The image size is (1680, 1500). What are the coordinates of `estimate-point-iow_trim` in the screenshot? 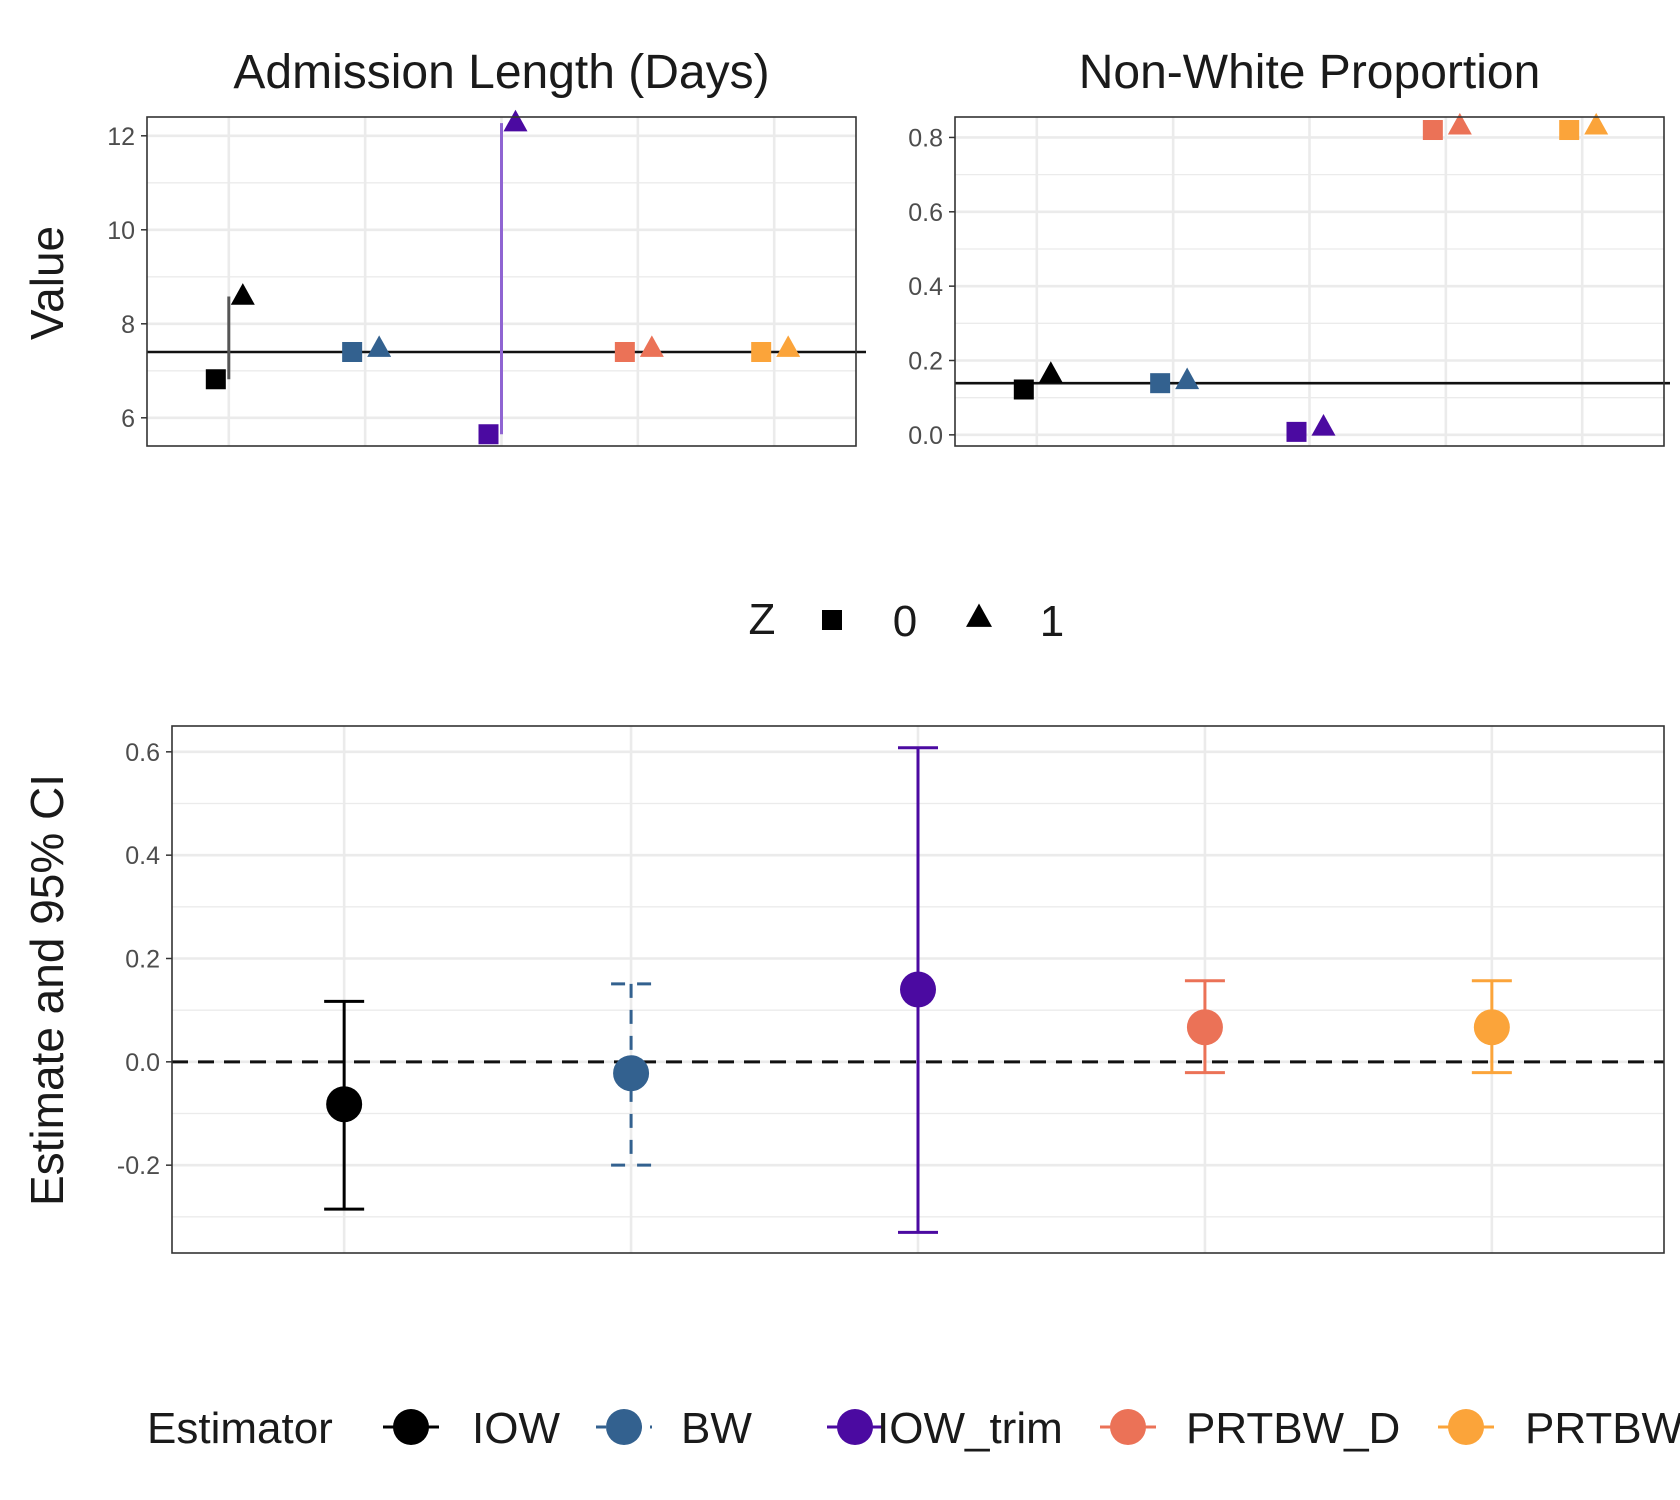 It's located at (918, 989).